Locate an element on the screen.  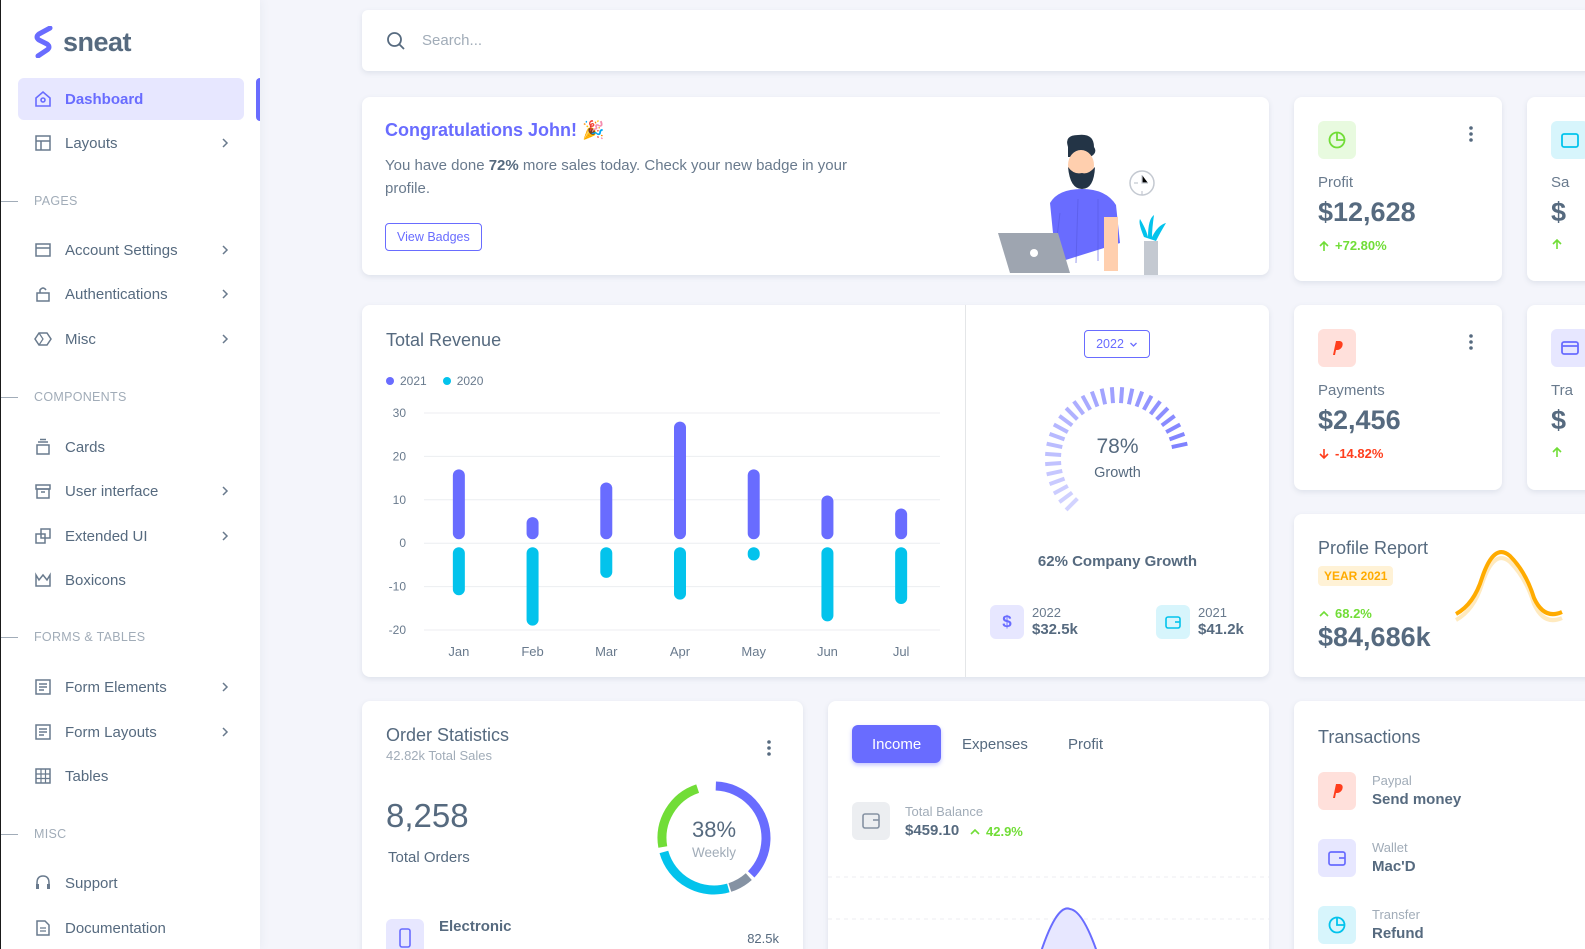
mini-stat-value: $32.5k is located at coordinates (1055, 629).